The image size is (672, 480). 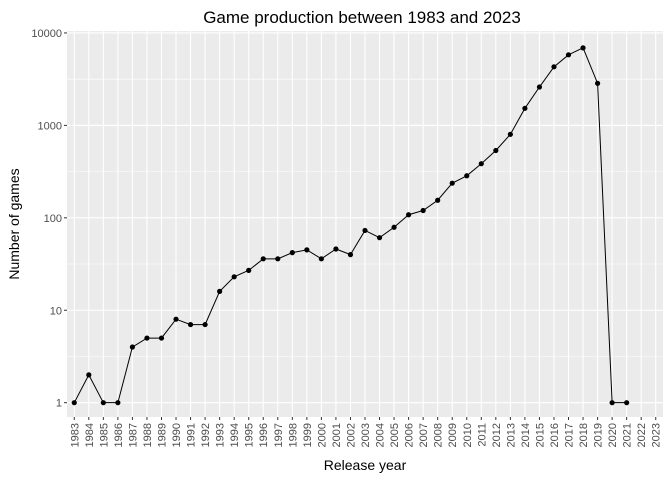 What do you see at coordinates (293, 435) in the screenshot?
I see `x-tick-label: 1998` at bounding box center [293, 435].